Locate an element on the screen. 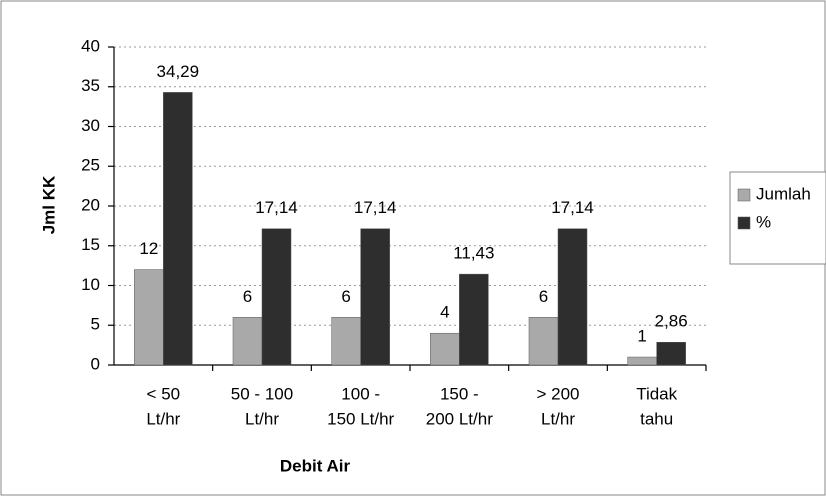 This screenshot has height=496, width=826. y-tick-label: 25 is located at coordinates (90, 165).